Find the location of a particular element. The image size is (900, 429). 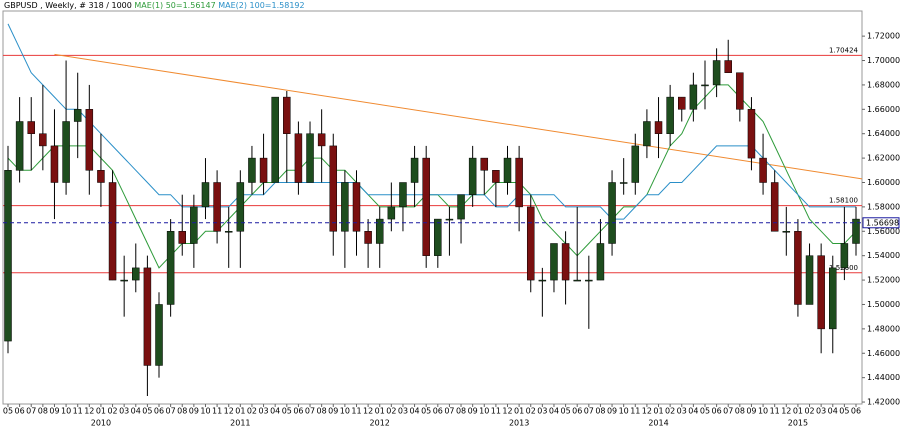

y-tick-label: 1.56000 is located at coordinates (883, 231).